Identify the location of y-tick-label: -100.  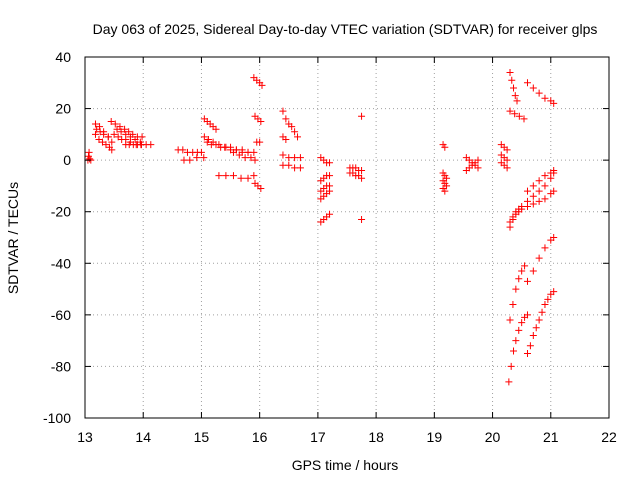
(57, 418).